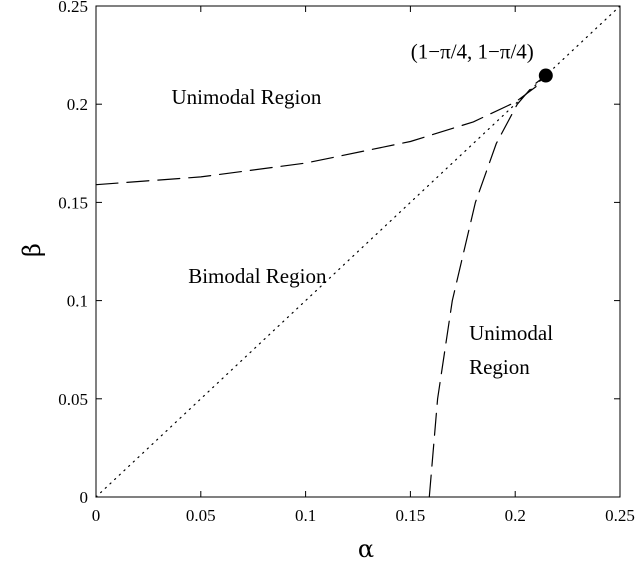 This screenshot has width=637, height=566. I want to click on annotation-line: Unimodal, so click(511, 333).